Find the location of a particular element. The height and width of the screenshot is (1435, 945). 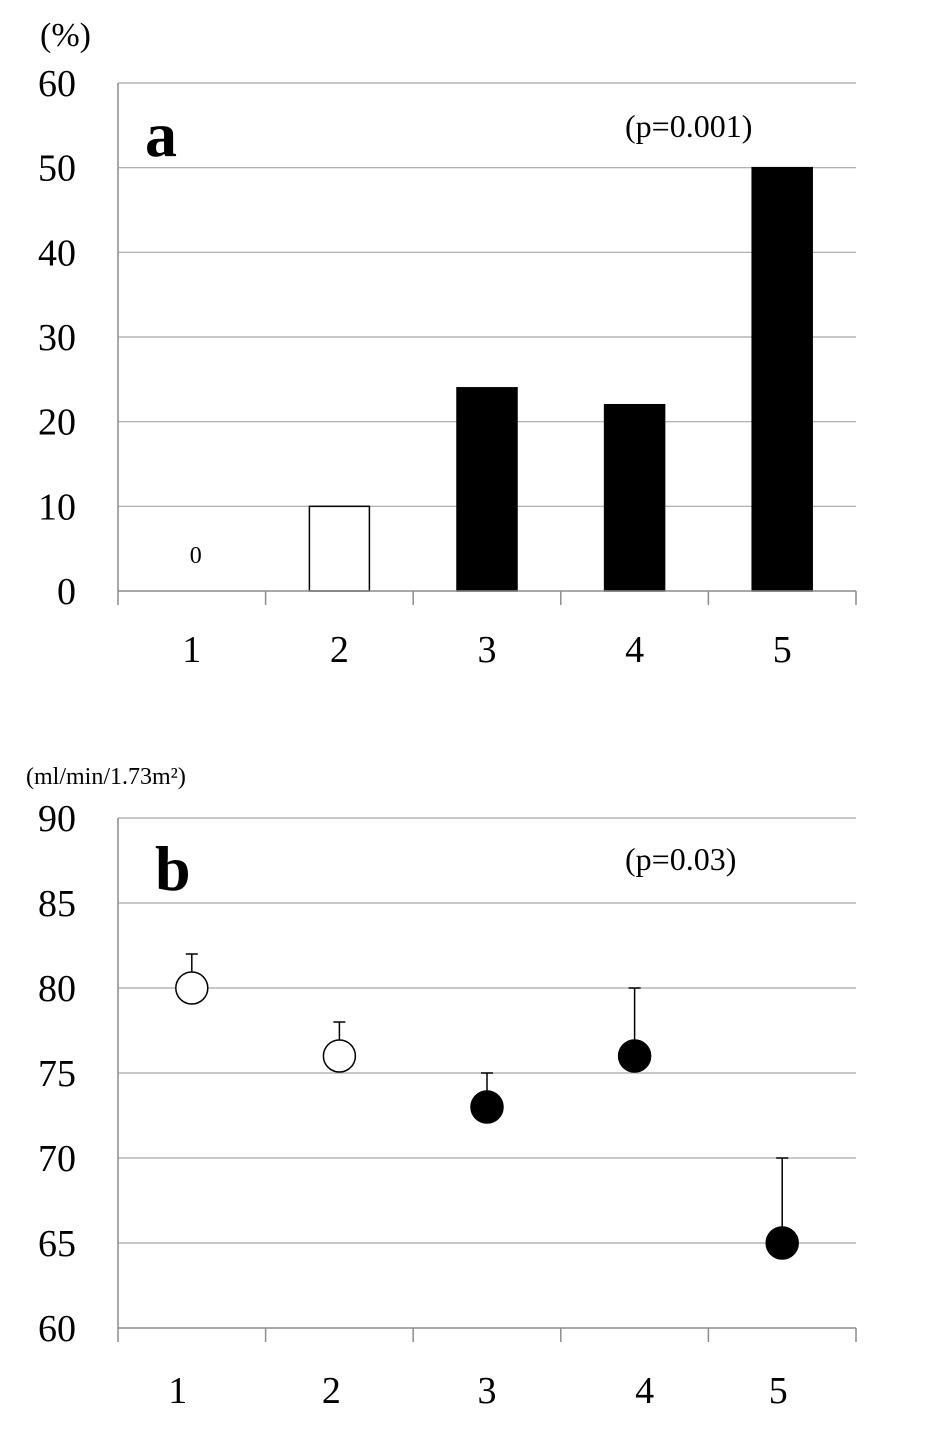

y-tick-label: 90 is located at coordinates (57, 819).